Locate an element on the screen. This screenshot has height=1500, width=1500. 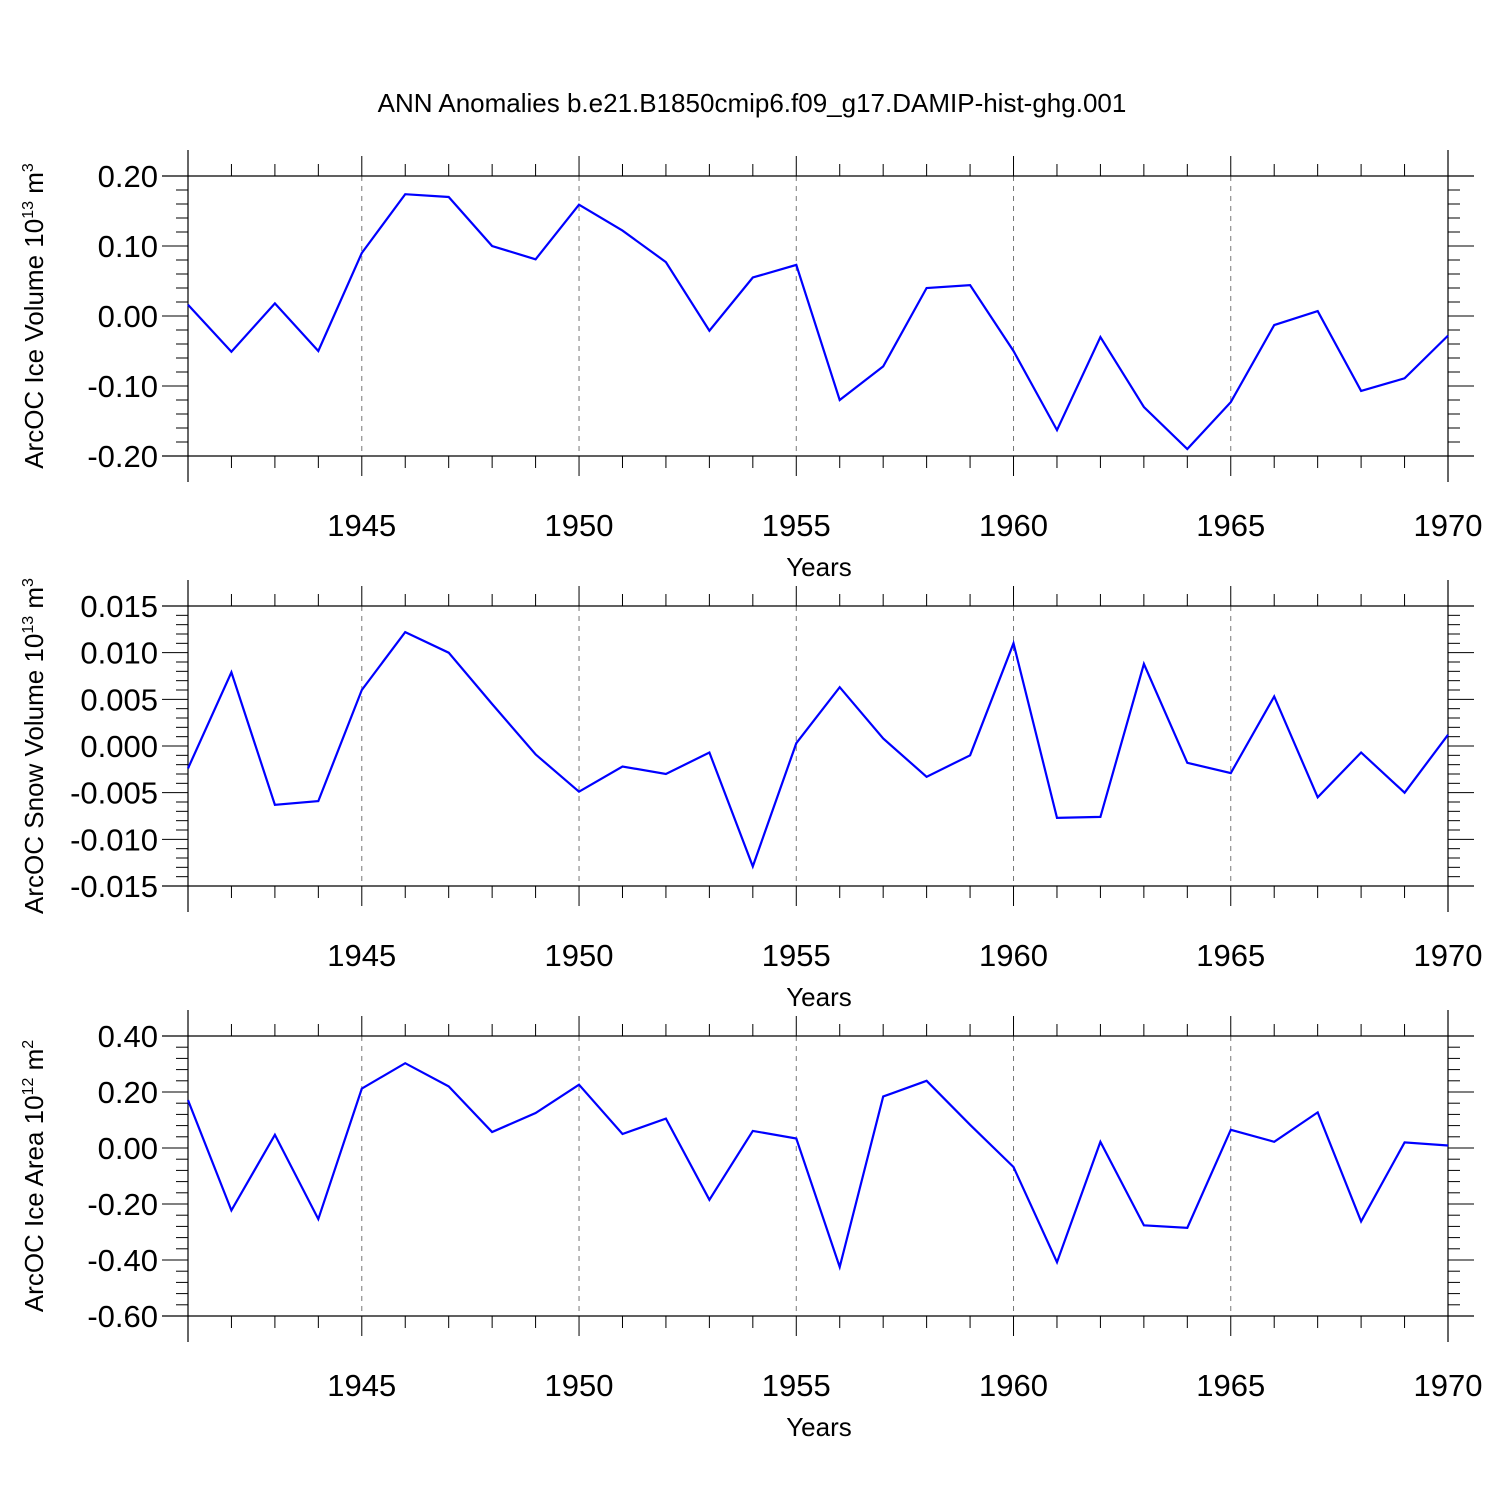
y-axis-label: ArcOC Ice Volume 1013 m3 is located at coordinates (34, 316).